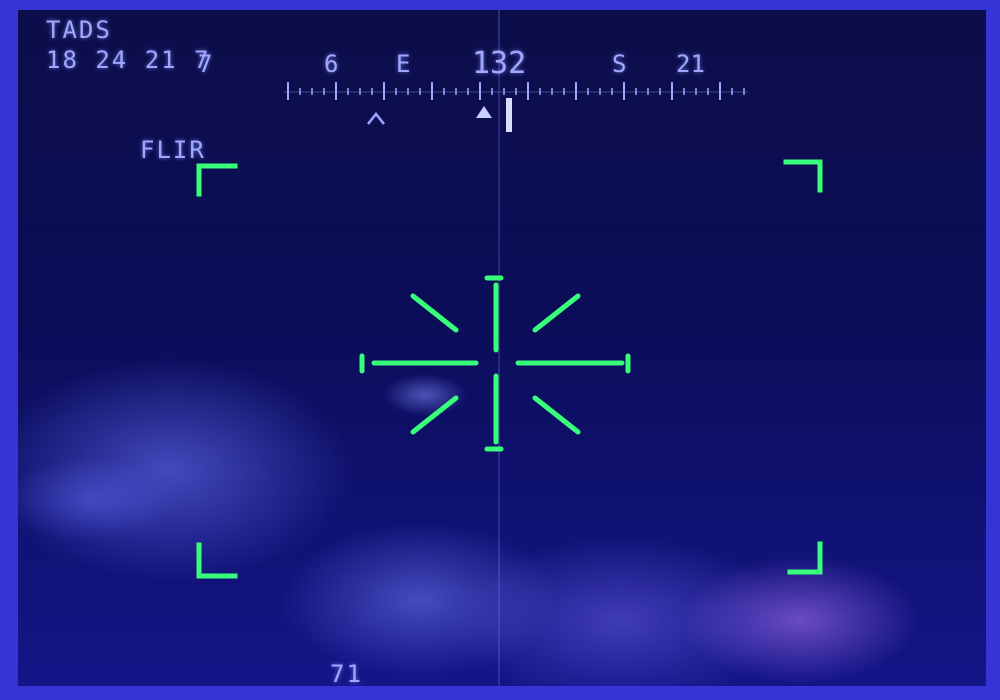  I want to click on sensor-label: TADS, so click(79, 30).